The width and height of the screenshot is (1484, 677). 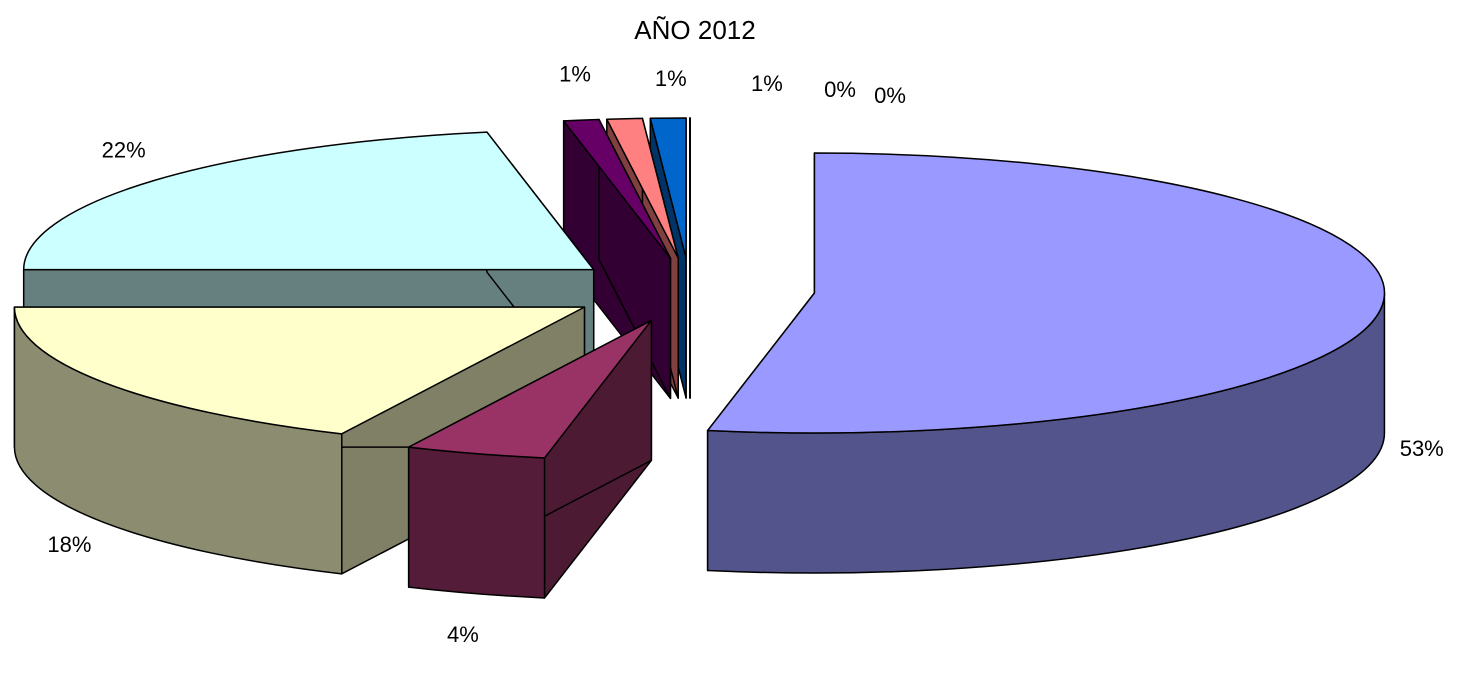 I want to click on data-label: 18%, so click(x=69, y=544).